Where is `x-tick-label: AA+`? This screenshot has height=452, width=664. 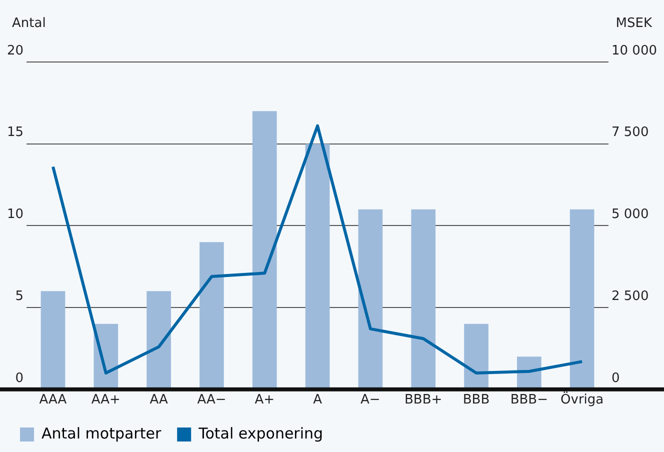
x-tick-label: AA+ is located at coordinates (105, 400).